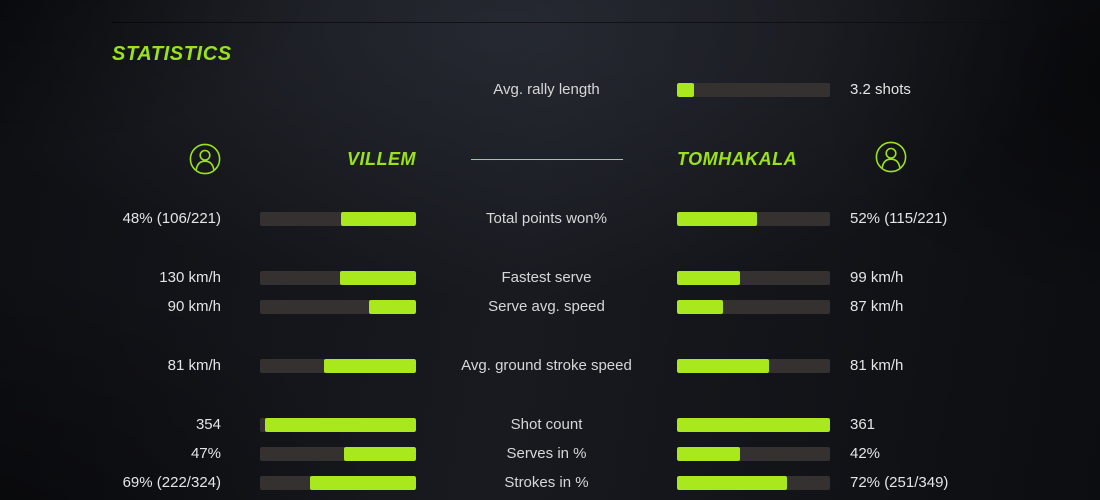 Image resolution: width=1100 pixels, height=500 pixels. Describe the element at coordinates (546, 218) in the screenshot. I see `stat-label: Total points won%` at that location.